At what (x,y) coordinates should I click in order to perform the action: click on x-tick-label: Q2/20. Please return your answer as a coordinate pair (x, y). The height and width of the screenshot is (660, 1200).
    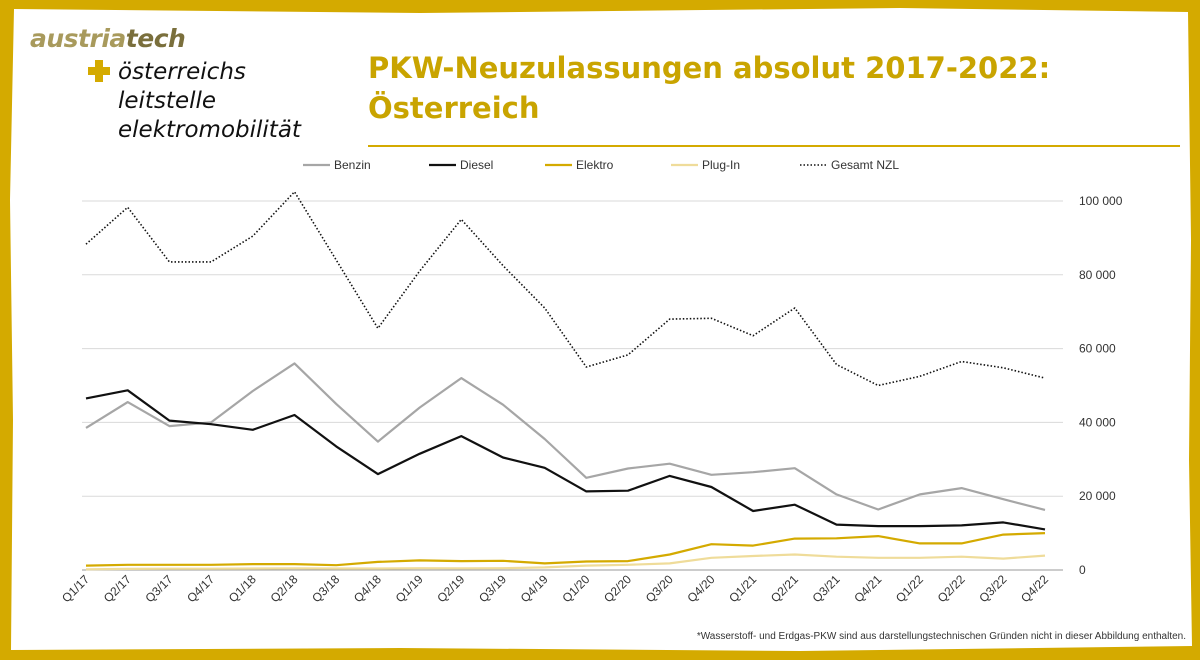
    Looking at the image, I should click on (617, 588).